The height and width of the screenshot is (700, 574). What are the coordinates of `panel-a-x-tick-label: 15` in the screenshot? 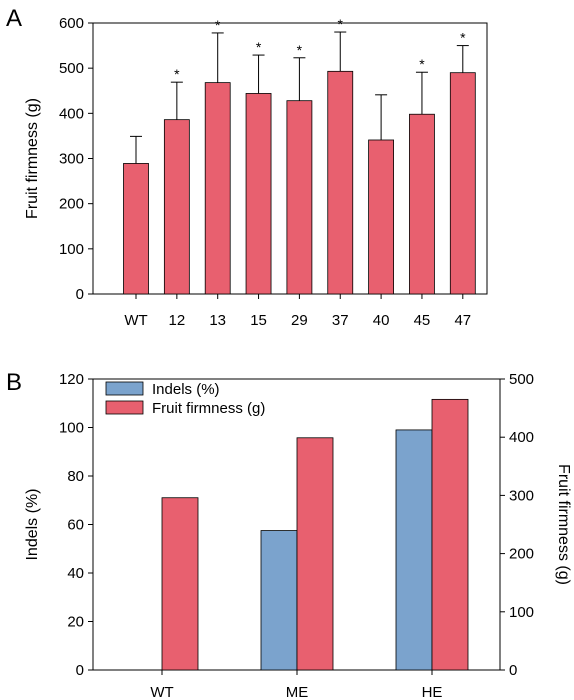 It's located at (258, 320).